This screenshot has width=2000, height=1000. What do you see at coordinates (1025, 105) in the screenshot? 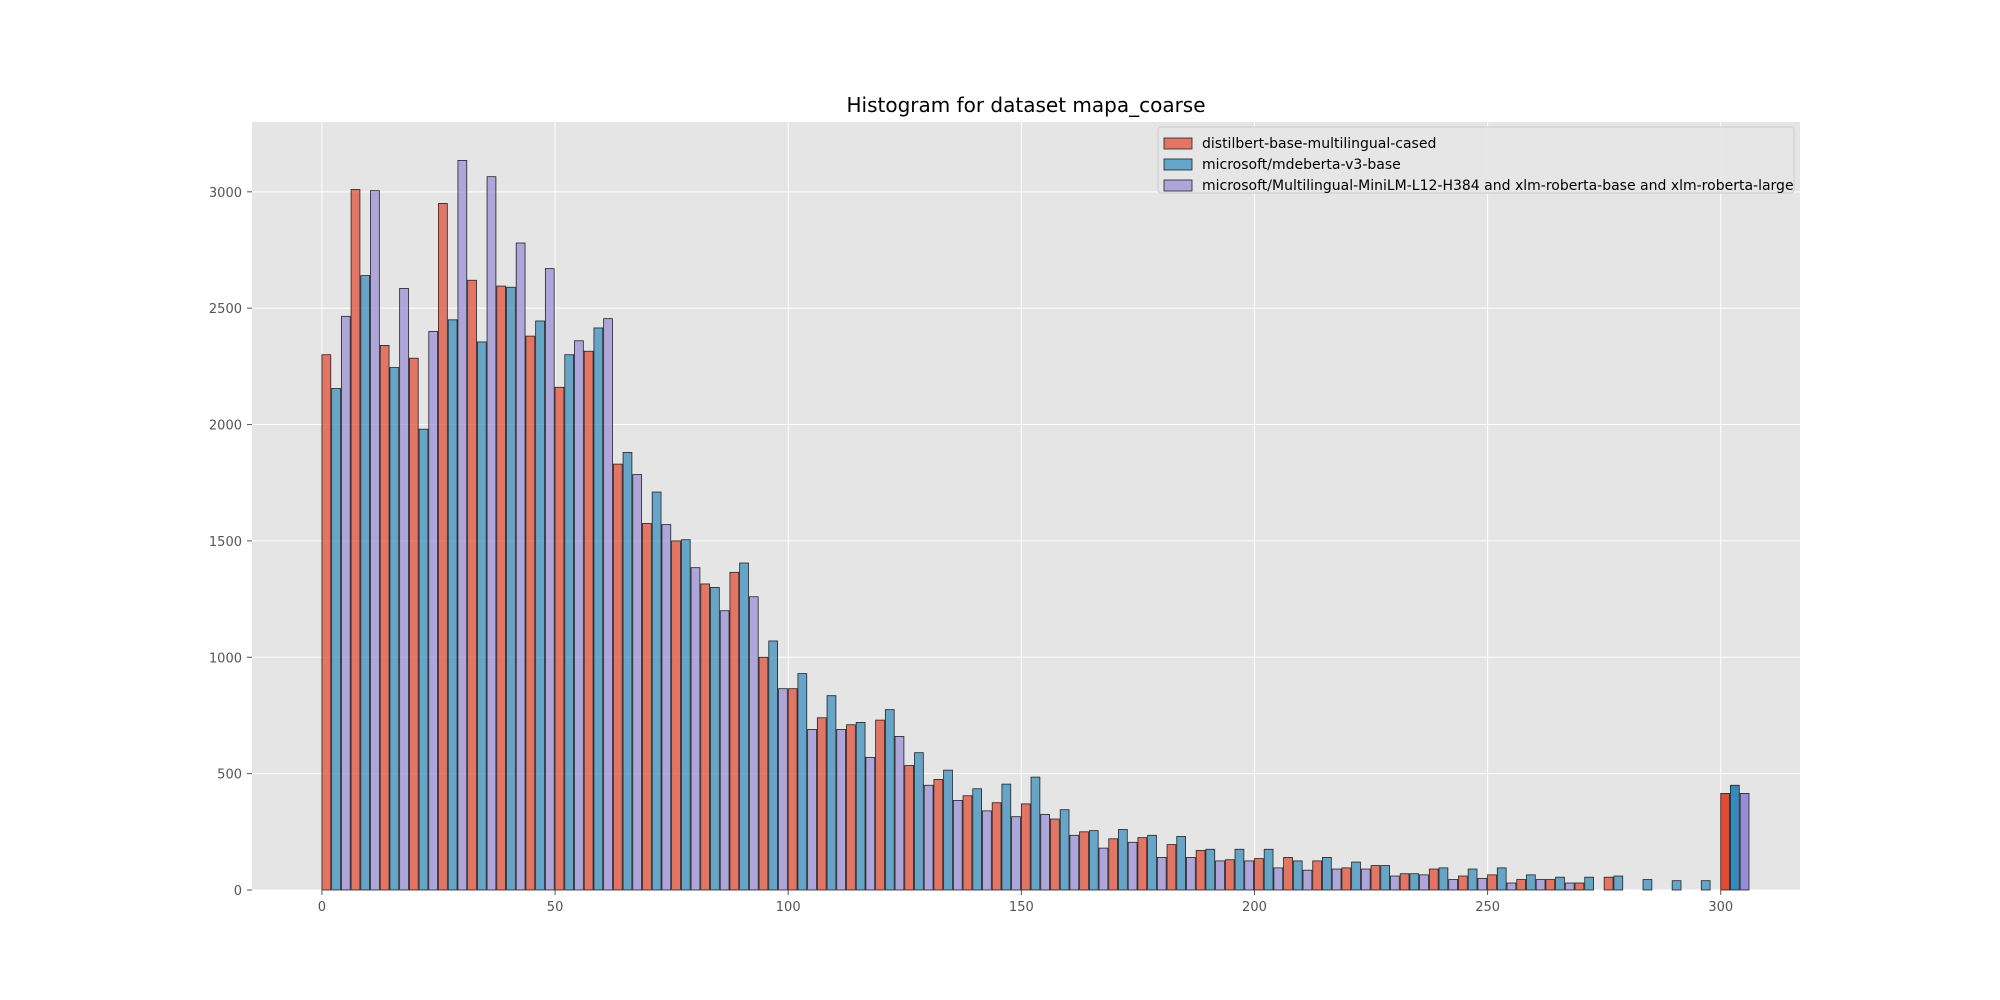
I see `chart-title: Histogram for dataset mapa_coarse` at bounding box center [1025, 105].